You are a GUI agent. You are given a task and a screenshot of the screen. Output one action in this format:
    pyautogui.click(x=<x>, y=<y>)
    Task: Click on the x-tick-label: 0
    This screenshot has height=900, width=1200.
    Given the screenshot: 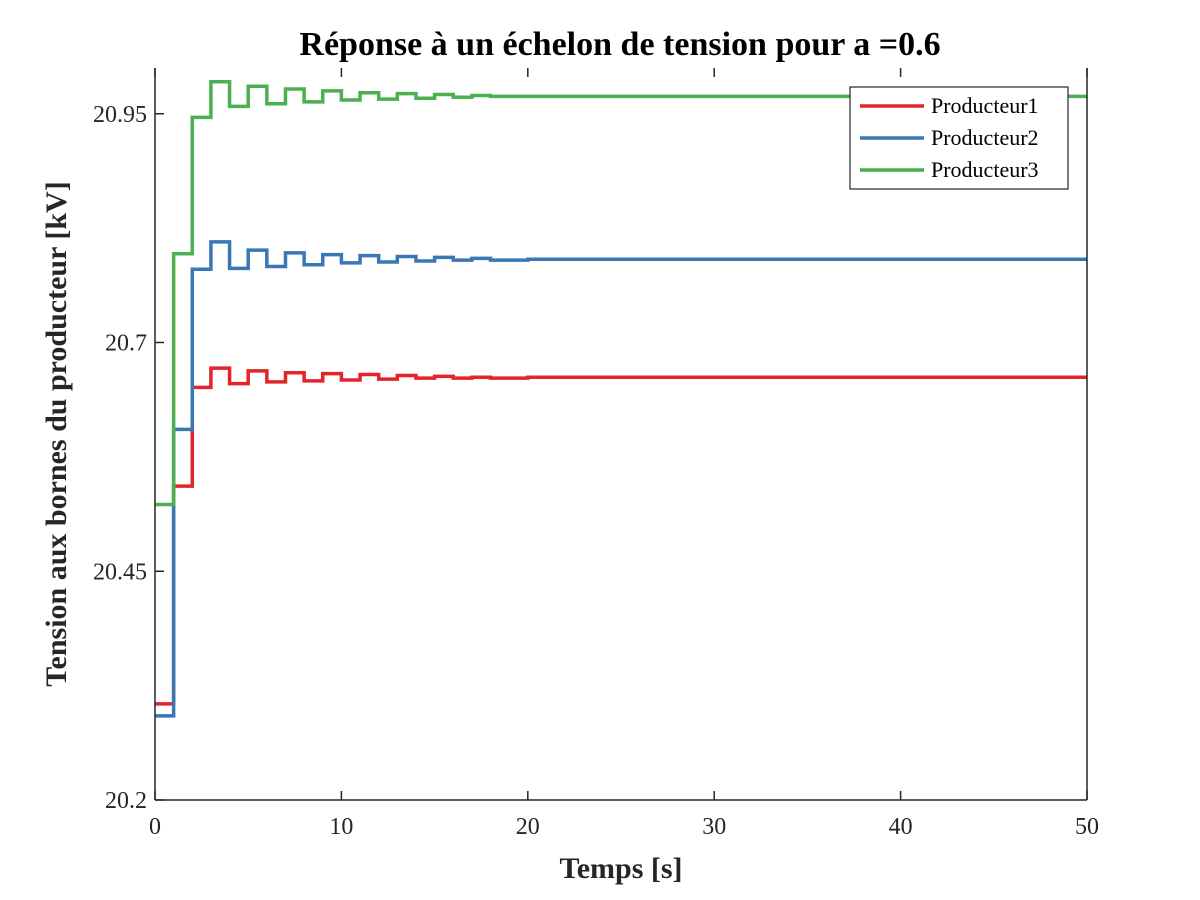 What is the action you would take?
    pyautogui.click(x=155, y=827)
    